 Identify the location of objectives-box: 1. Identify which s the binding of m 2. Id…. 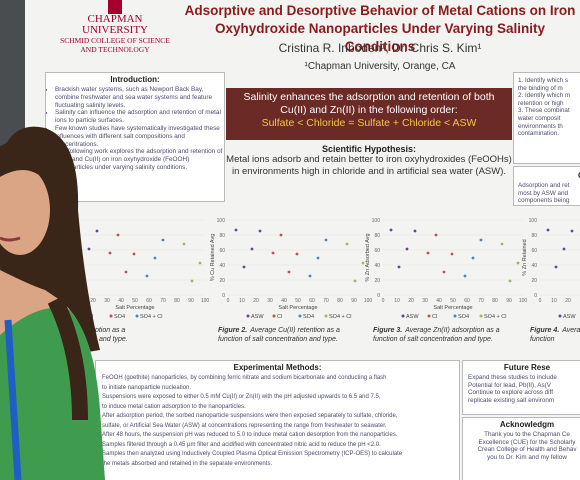
(546, 118).